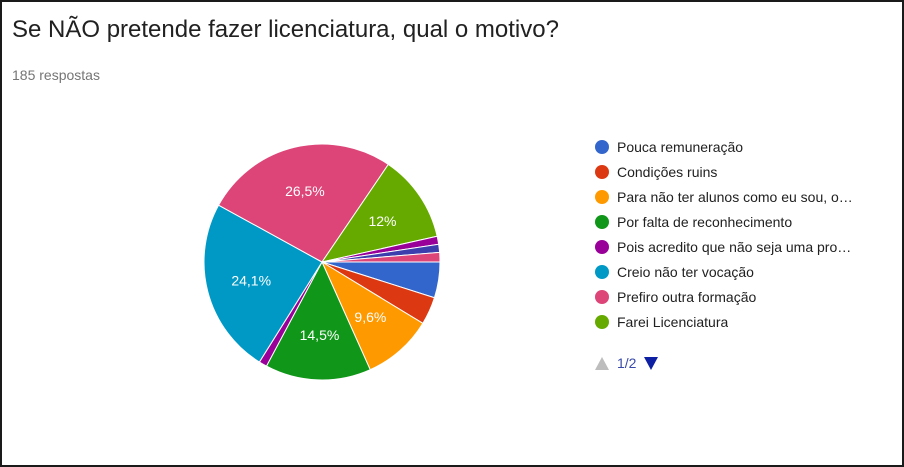  What do you see at coordinates (602, 363) in the screenshot?
I see `previous-page-icon` at bounding box center [602, 363].